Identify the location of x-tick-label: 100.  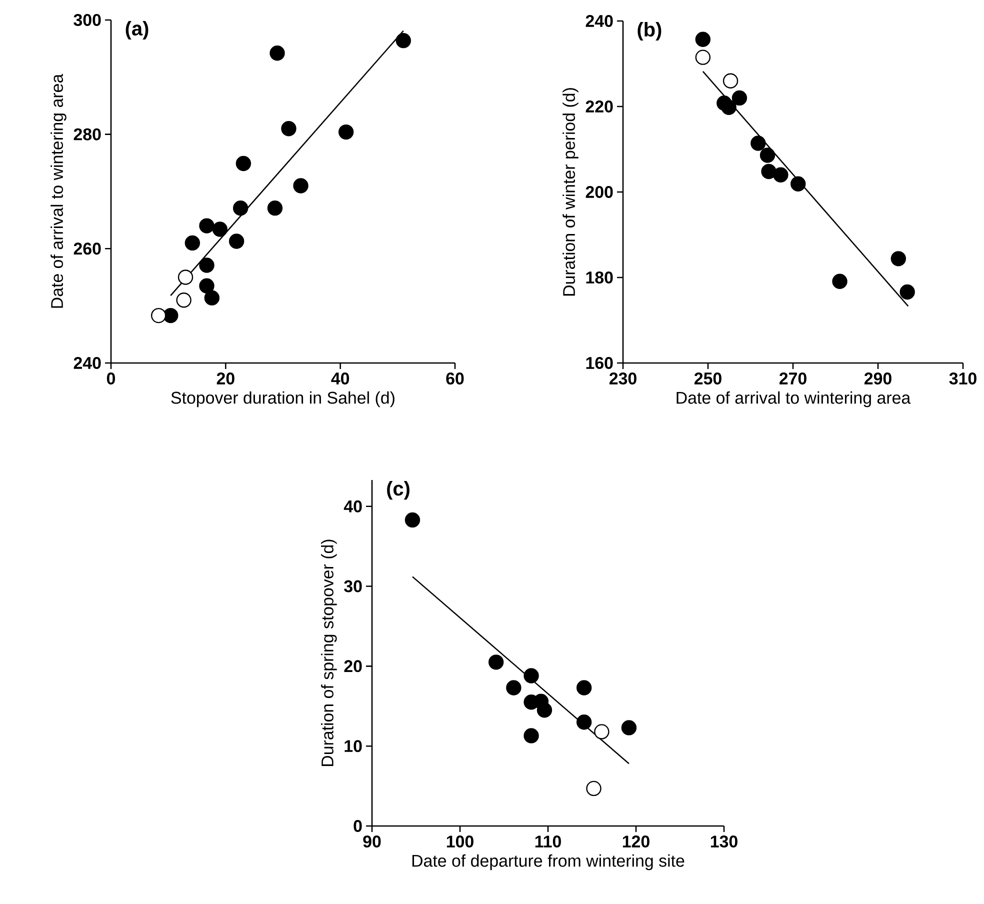
(460, 842).